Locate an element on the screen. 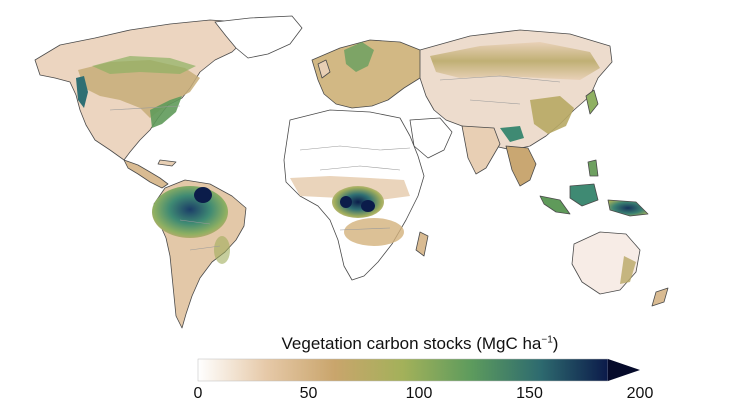 The image size is (740, 414). india is located at coordinates (481, 150).